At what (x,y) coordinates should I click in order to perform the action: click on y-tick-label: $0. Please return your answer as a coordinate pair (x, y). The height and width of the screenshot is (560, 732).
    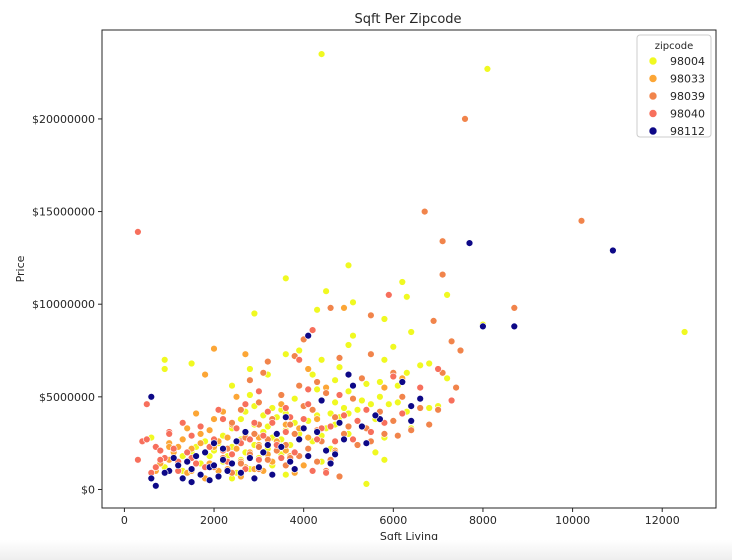
    Looking at the image, I should click on (88, 489).